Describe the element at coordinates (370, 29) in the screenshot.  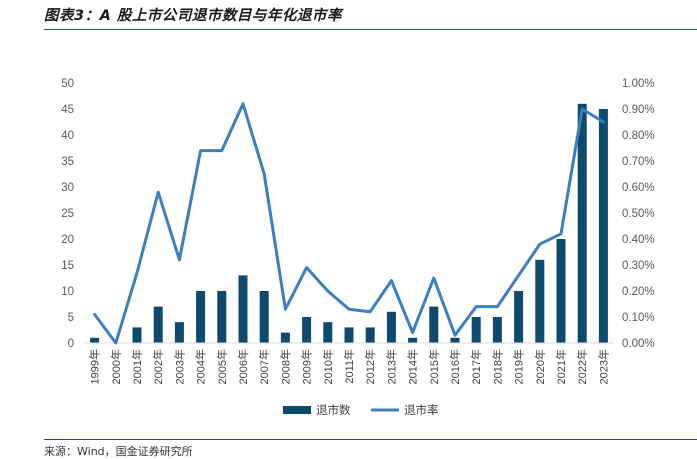
I see `title-divider` at that location.